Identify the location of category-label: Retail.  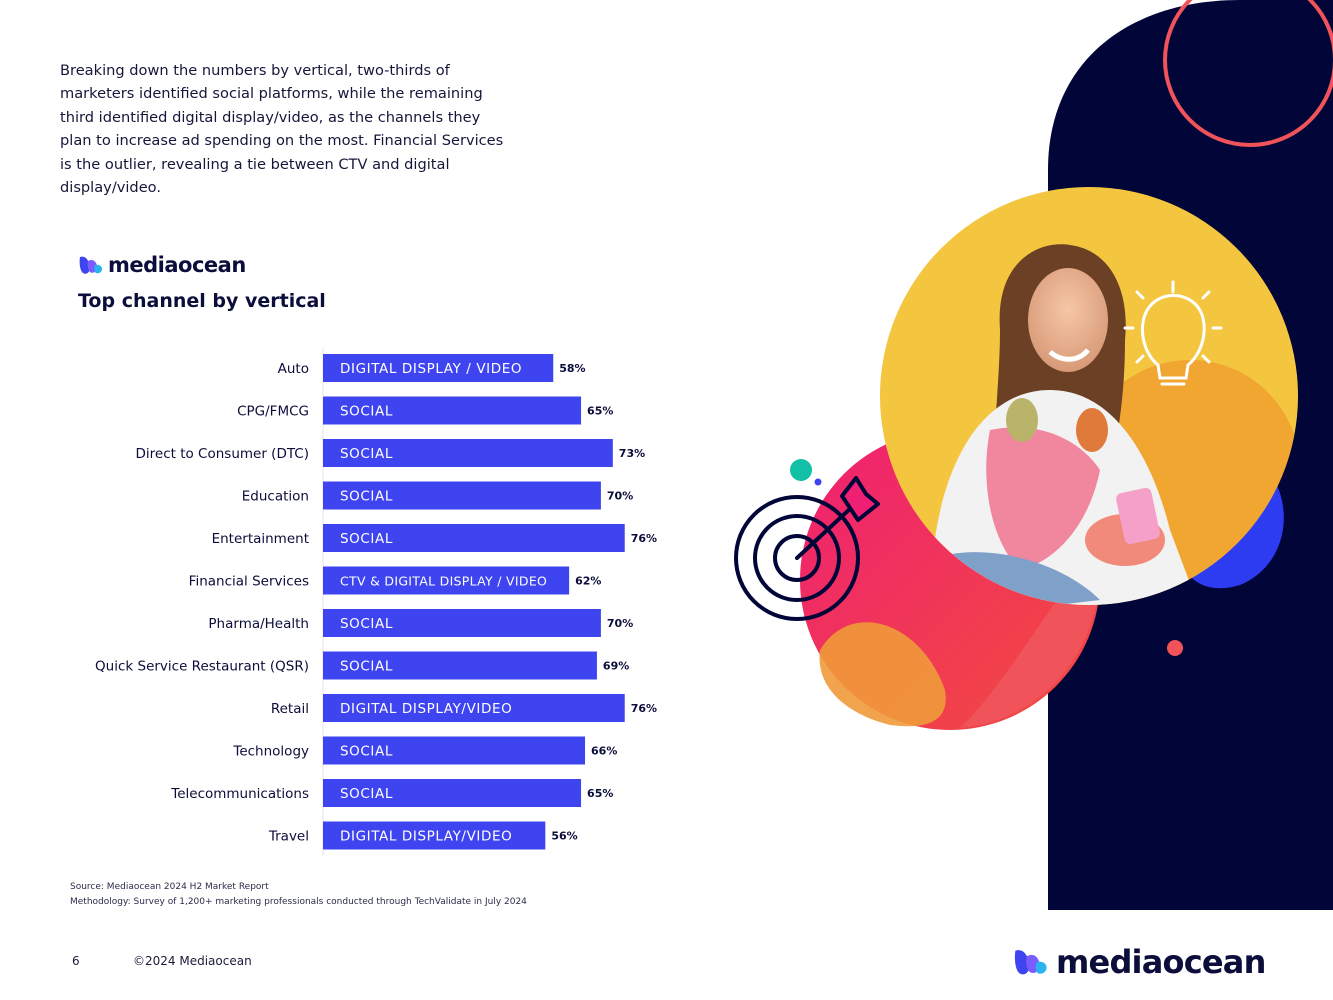
(290, 709).